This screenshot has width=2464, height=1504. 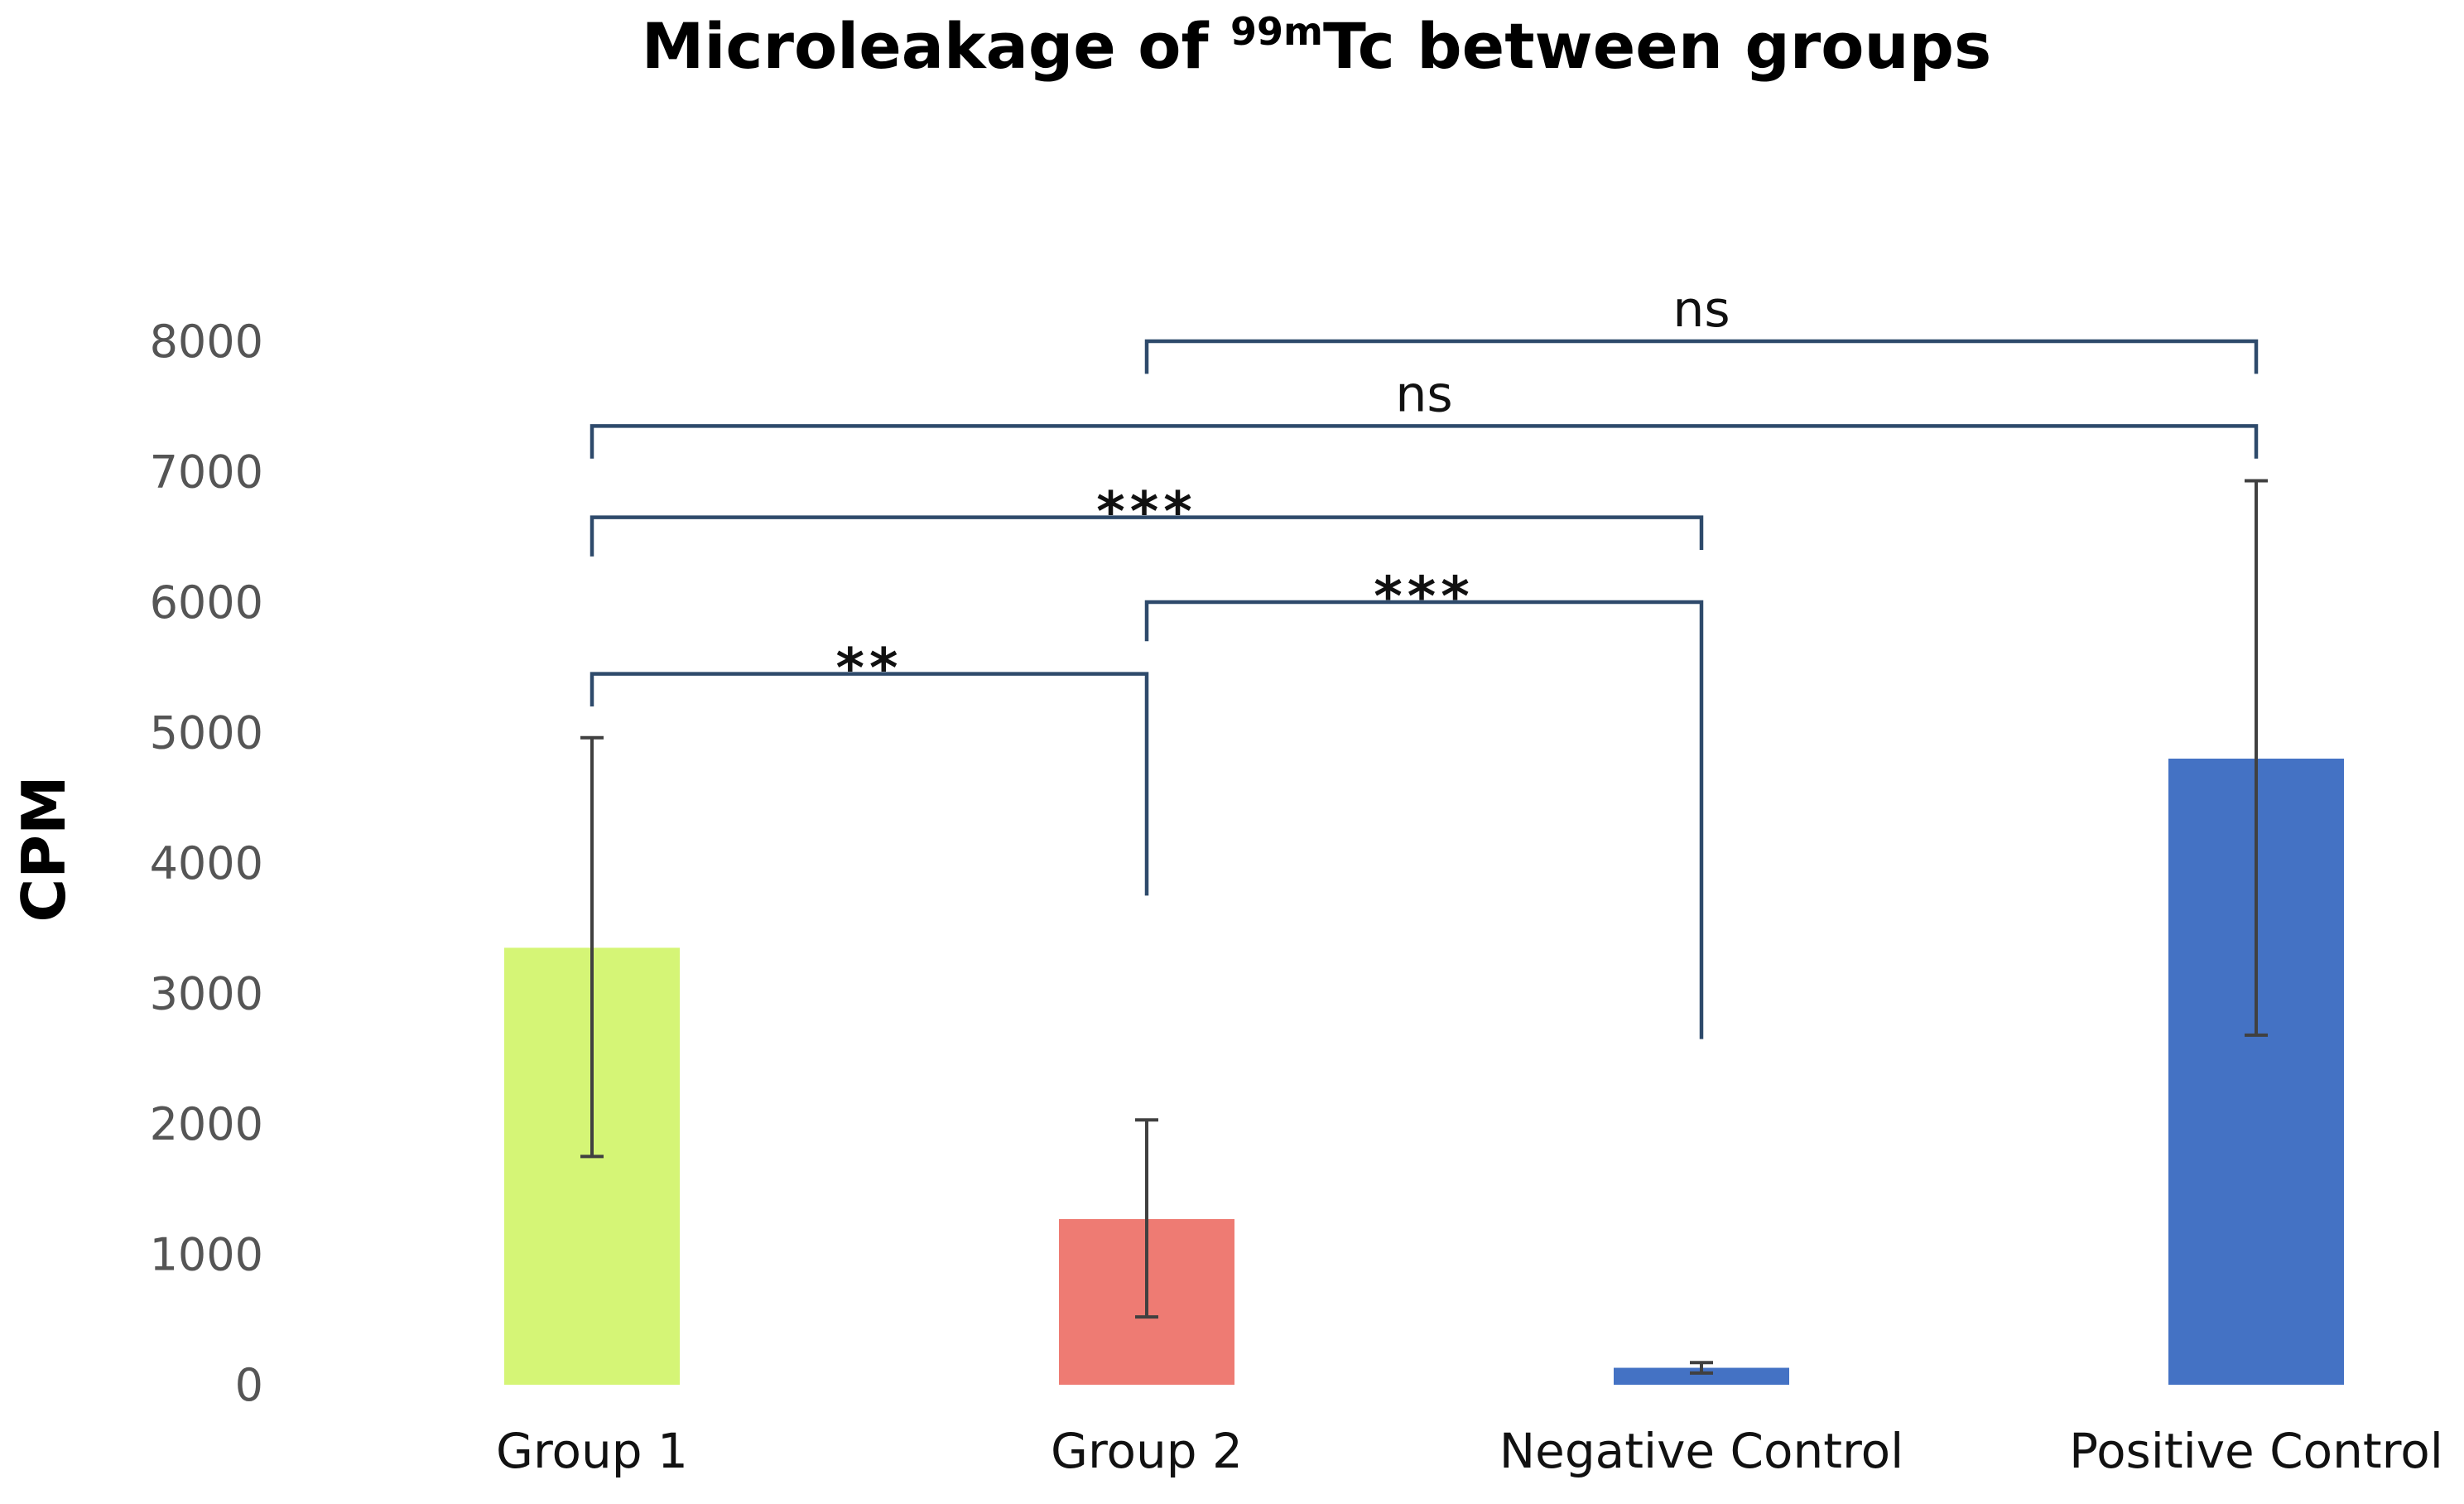 What do you see at coordinates (249, 1385) in the screenshot?
I see `y-tick-label: 0` at bounding box center [249, 1385].